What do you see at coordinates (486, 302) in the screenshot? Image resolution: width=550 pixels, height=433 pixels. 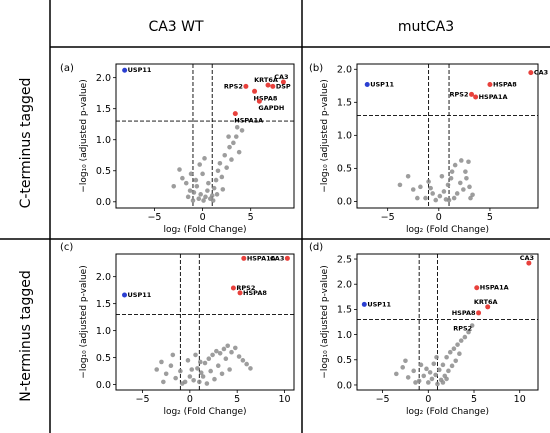 I see `gene-annotation: KRT6A` at bounding box center [486, 302].